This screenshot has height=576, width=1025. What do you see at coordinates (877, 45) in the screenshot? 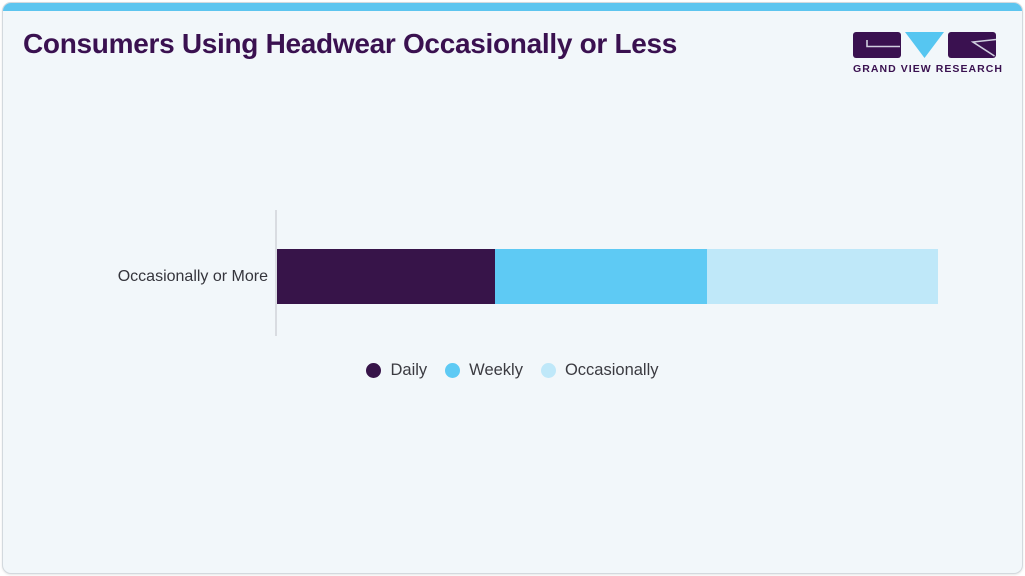
I see `logo-g-block-icon` at bounding box center [877, 45].